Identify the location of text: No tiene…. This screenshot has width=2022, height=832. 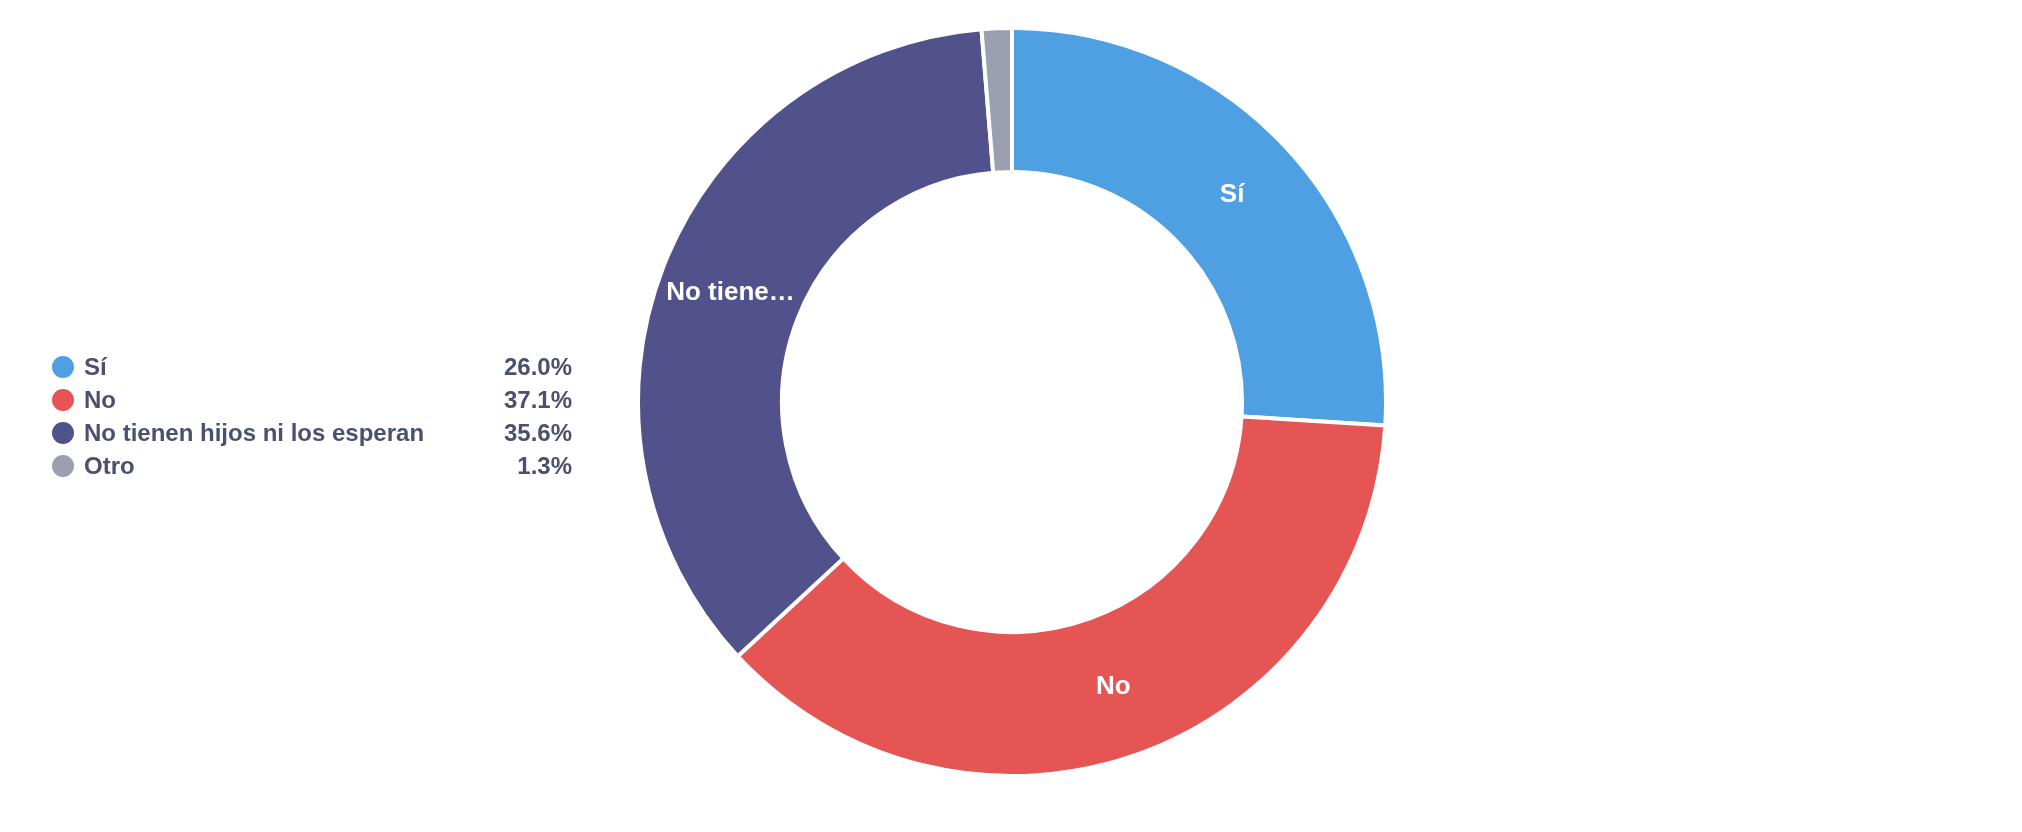
(730, 290).